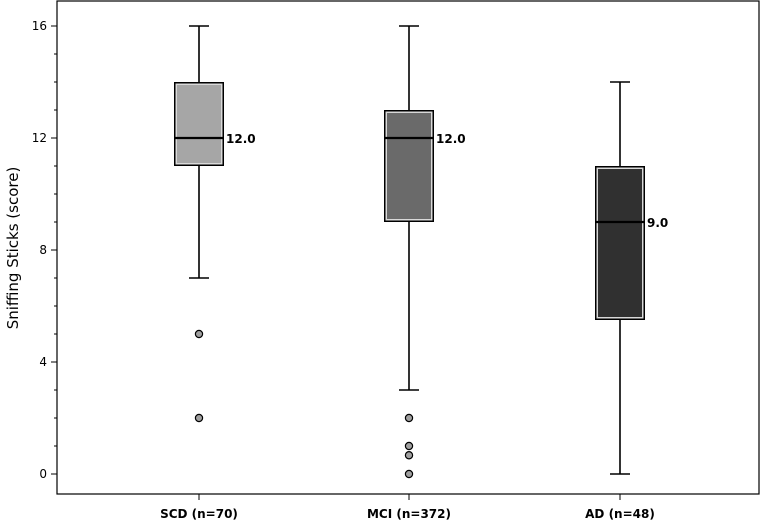 The width and height of the screenshot is (762, 522). Describe the element at coordinates (409, 514) in the screenshot. I see `x-category-label: MCI (n=372)` at that location.